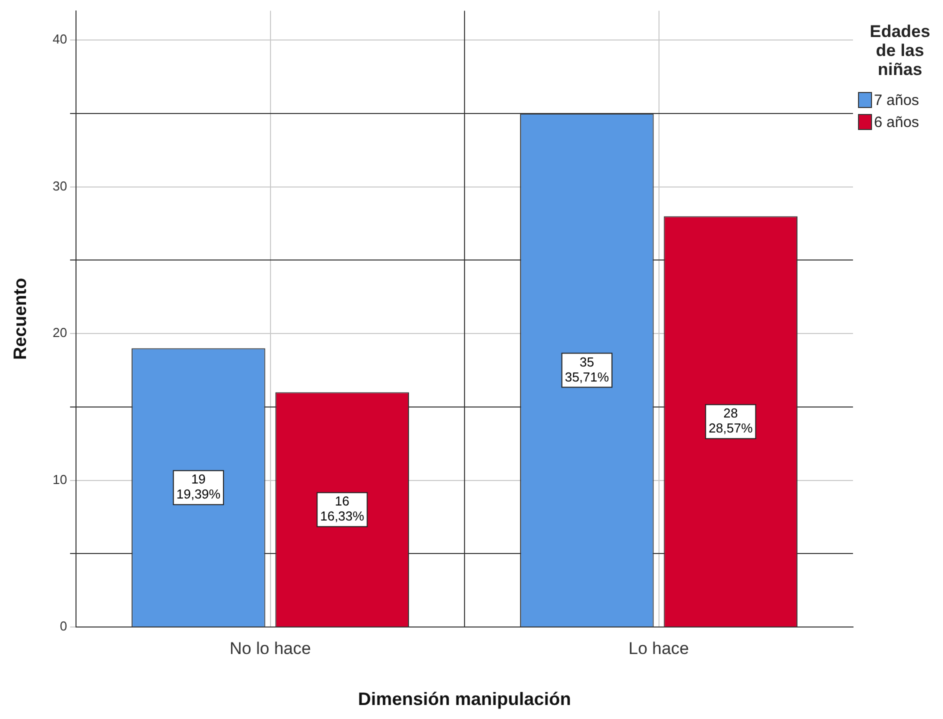  What do you see at coordinates (587, 369) in the screenshot?
I see `data-label: 35 35,71%` at bounding box center [587, 369].